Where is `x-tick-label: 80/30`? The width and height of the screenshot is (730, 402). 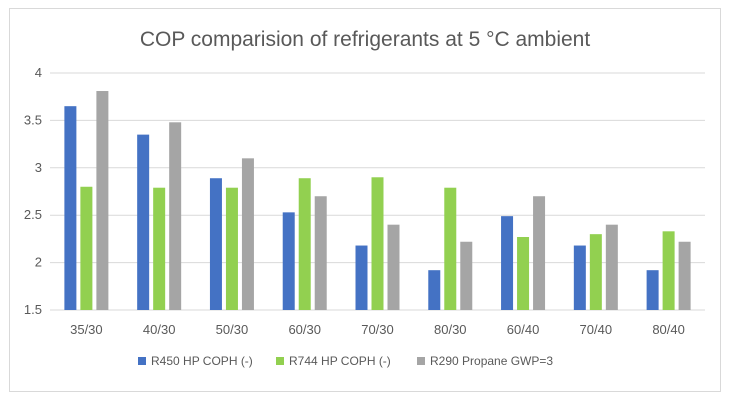
x-tick-label: 80/30 is located at coordinates (450, 329).